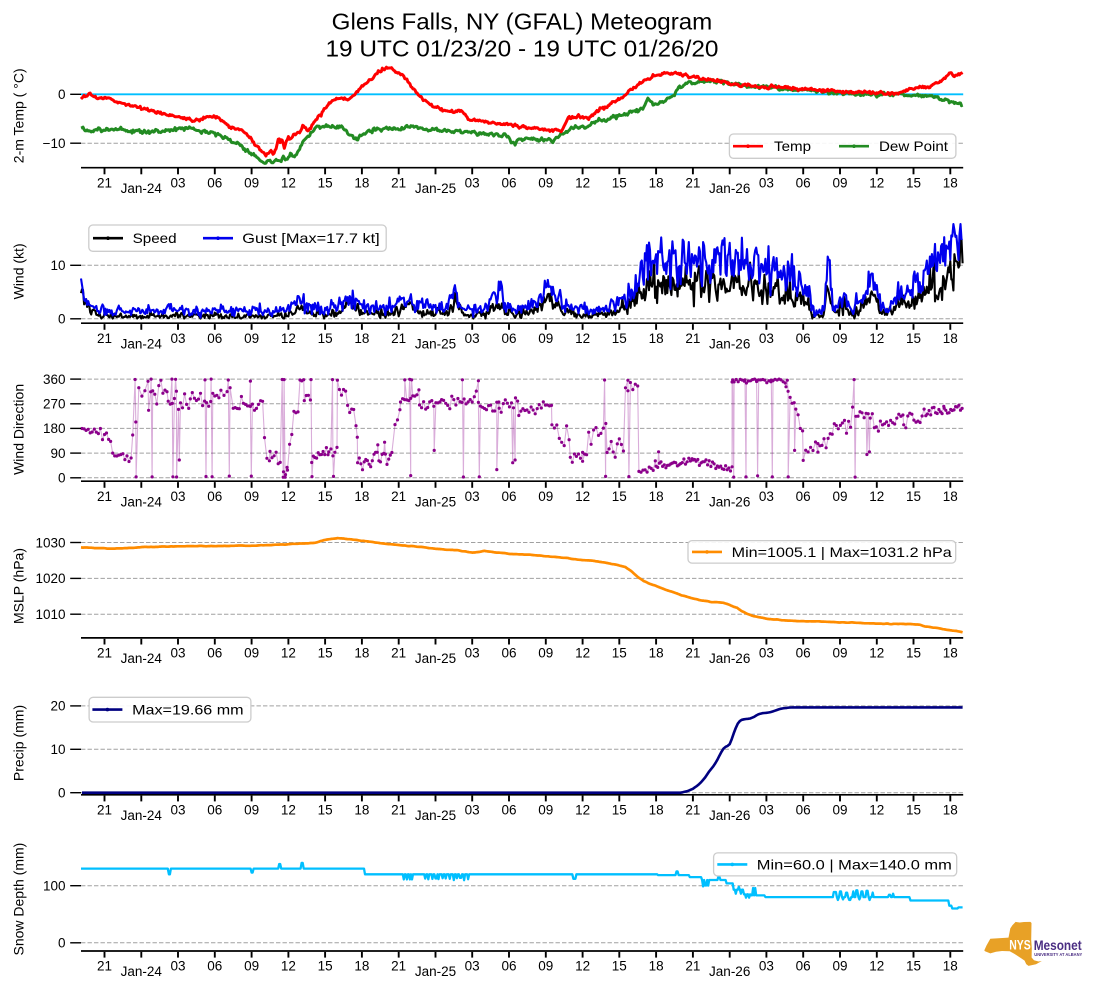 This screenshot has height=1006, width=1094. What do you see at coordinates (54, 404) in the screenshot?
I see `svg-text: 270` at bounding box center [54, 404].